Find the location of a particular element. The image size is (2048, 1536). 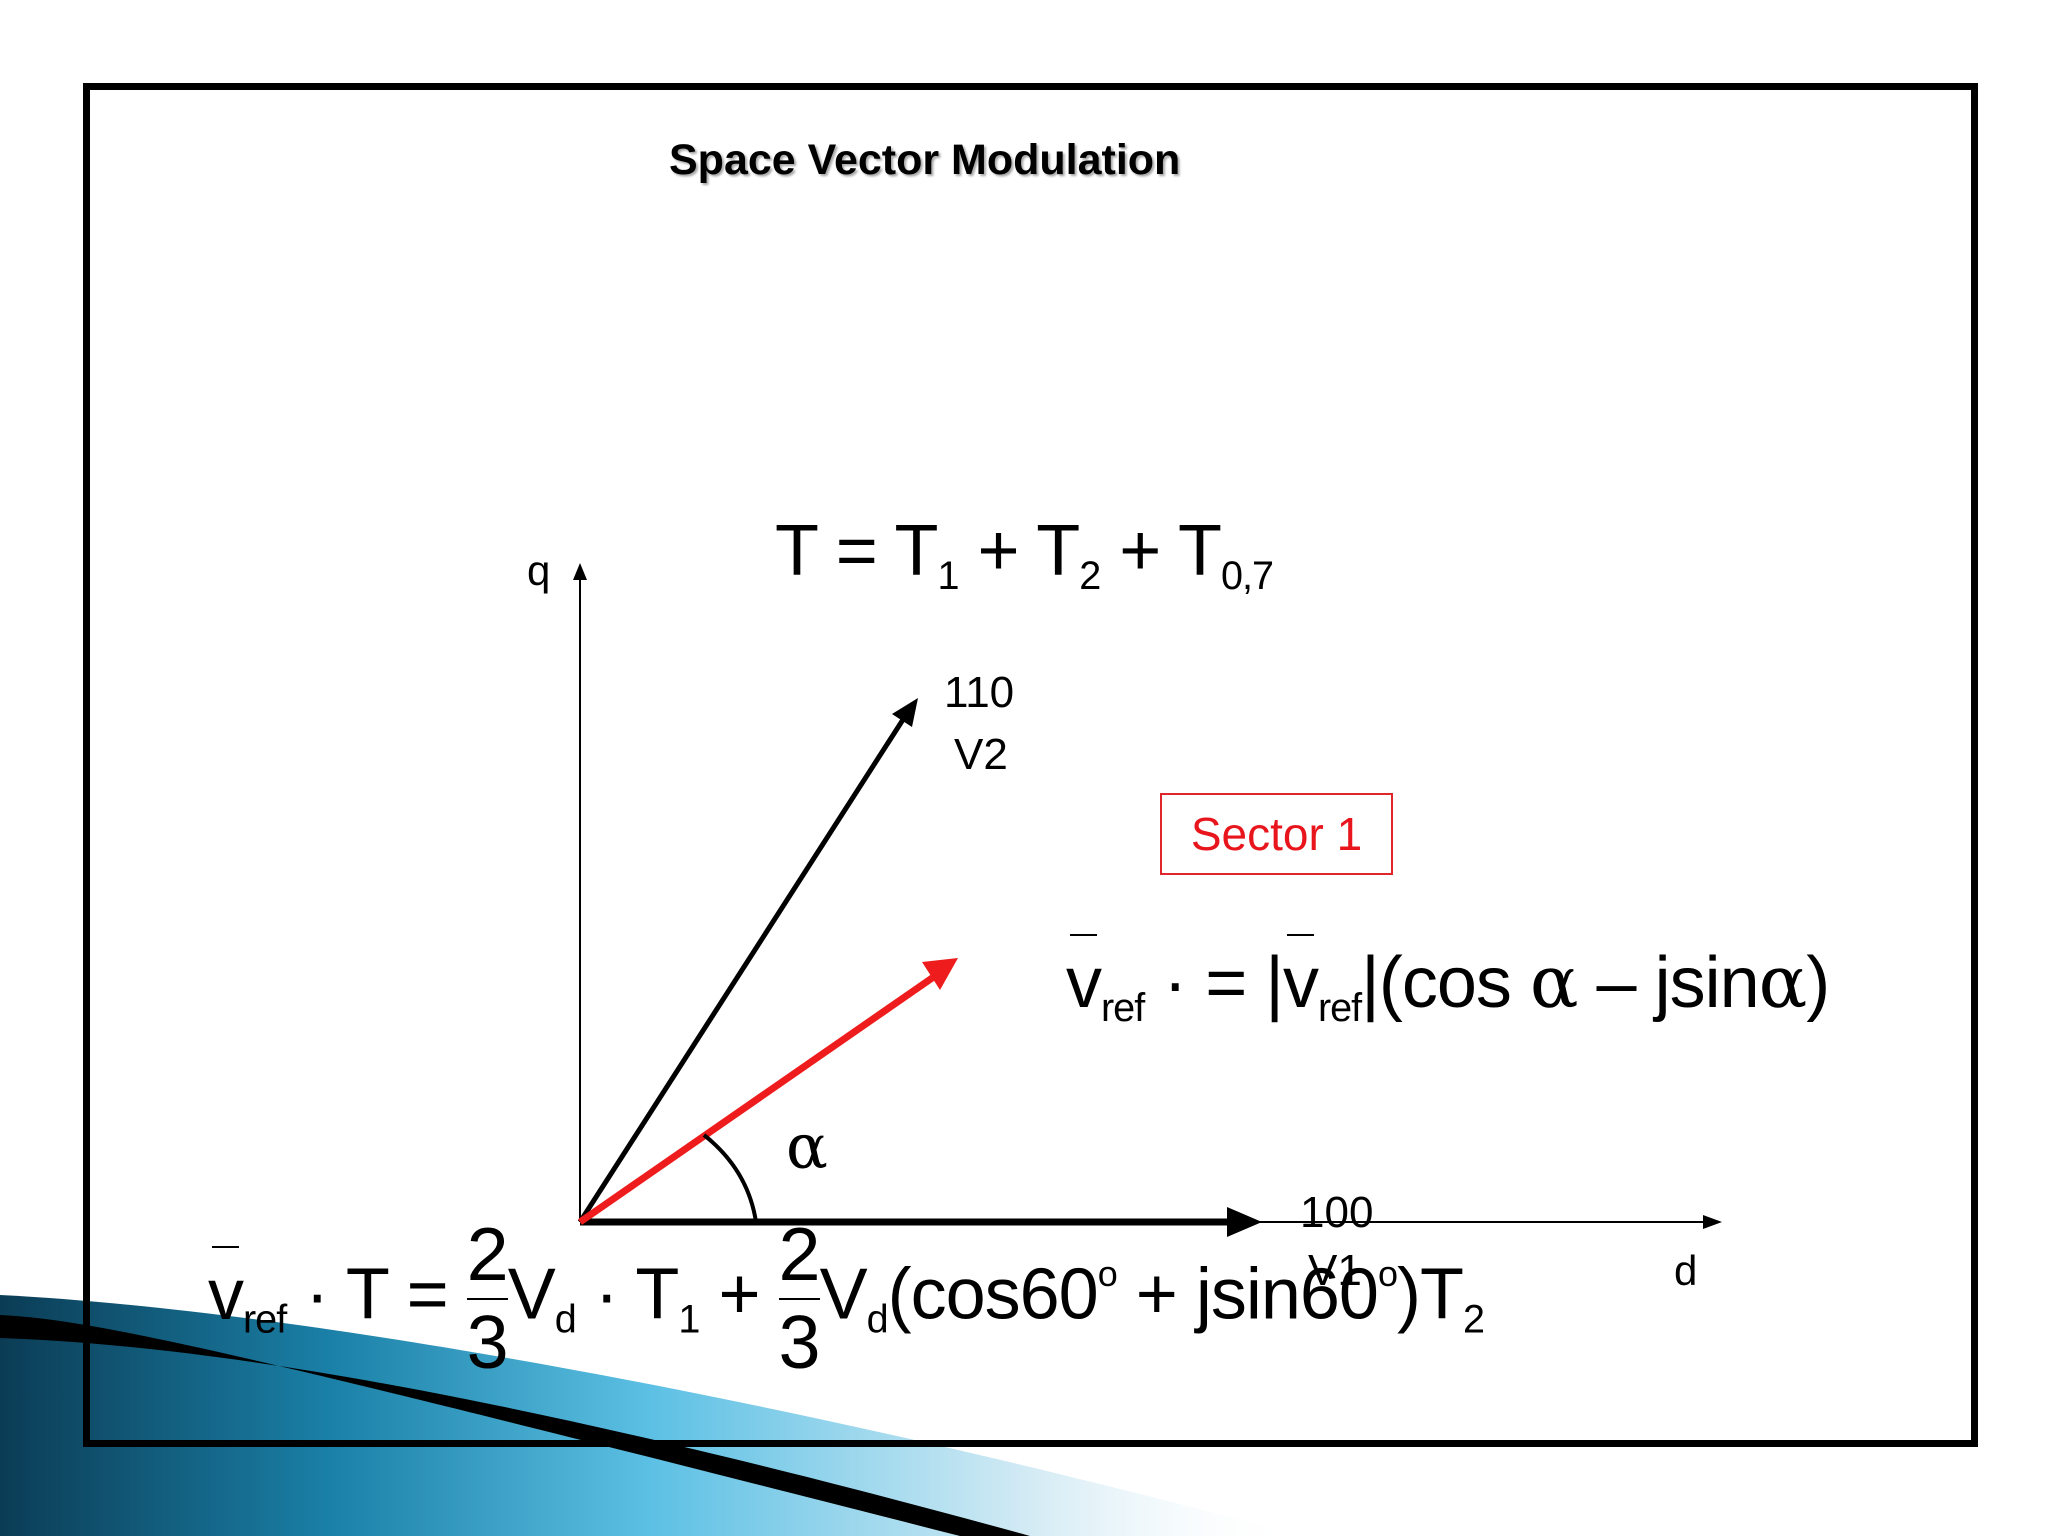

eq-vt-t1-sub: 1 is located at coordinates (689, 1319).